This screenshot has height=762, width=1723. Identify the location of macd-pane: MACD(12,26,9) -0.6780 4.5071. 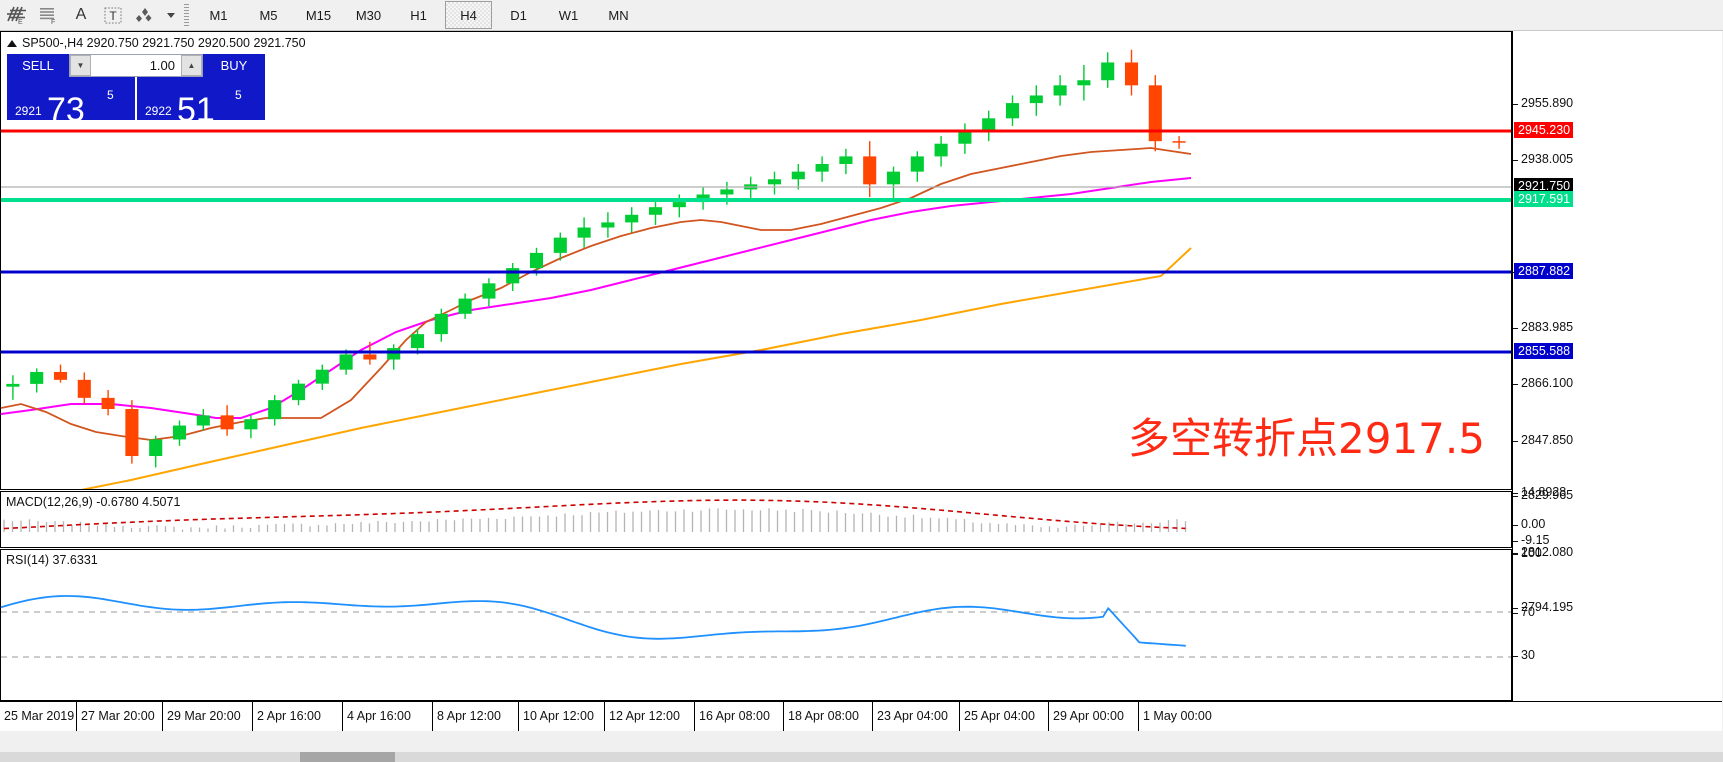
(756, 519).